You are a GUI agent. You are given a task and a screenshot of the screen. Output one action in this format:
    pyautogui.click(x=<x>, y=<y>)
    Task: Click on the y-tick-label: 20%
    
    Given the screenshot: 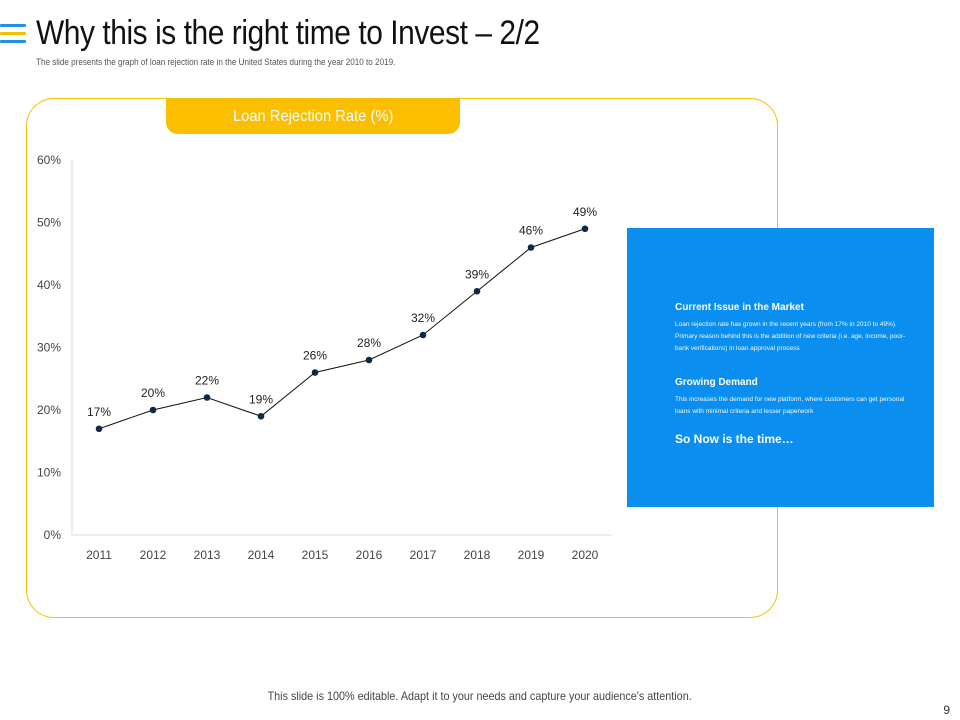 What is the action you would take?
    pyautogui.click(x=49, y=410)
    